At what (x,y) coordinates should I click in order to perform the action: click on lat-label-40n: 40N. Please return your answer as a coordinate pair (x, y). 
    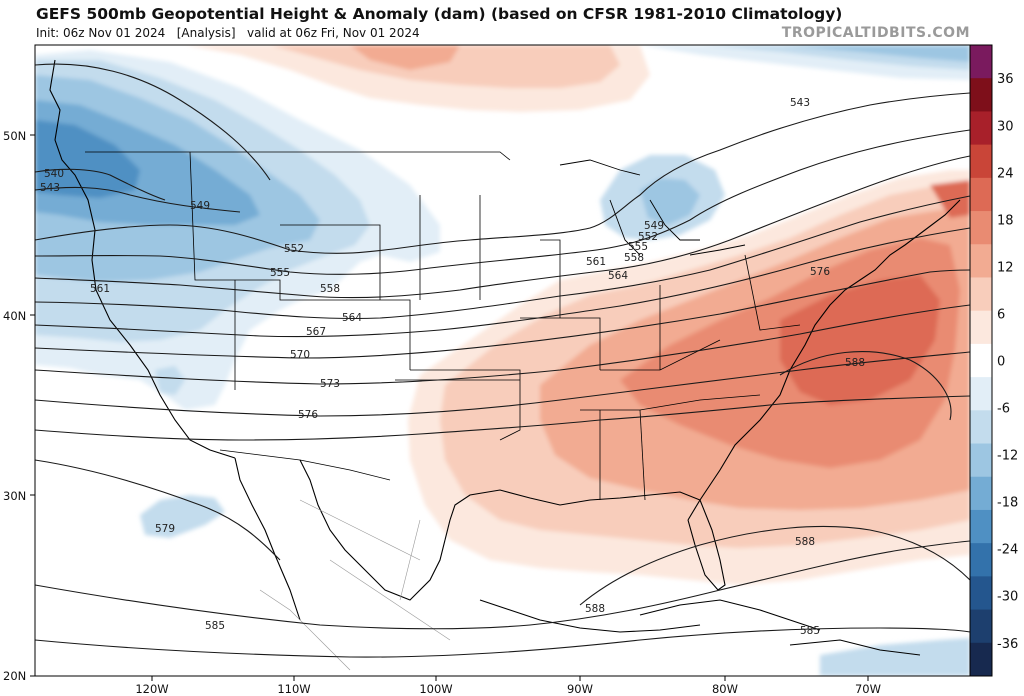
    Looking at the image, I should click on (14, 316).